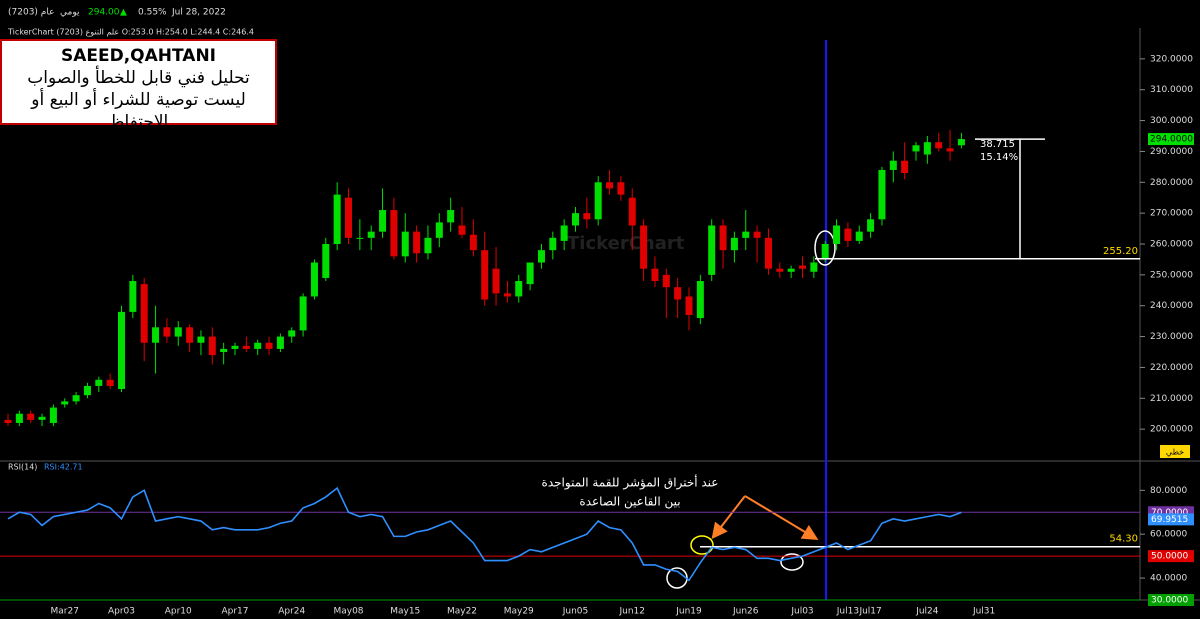 The width and height of the screenshot is (1200, 619). What do you see at coordinates (462, 612) in the screenshot?
I see `x-tick-label: May22` at bounding box center [462, 612].